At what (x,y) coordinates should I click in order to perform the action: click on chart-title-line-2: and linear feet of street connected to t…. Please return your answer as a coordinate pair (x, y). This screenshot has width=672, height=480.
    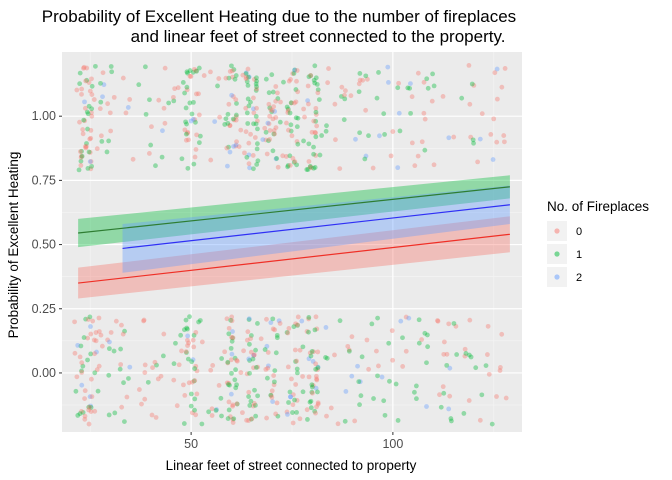
    Looking at the image, I should click on (318, 36).